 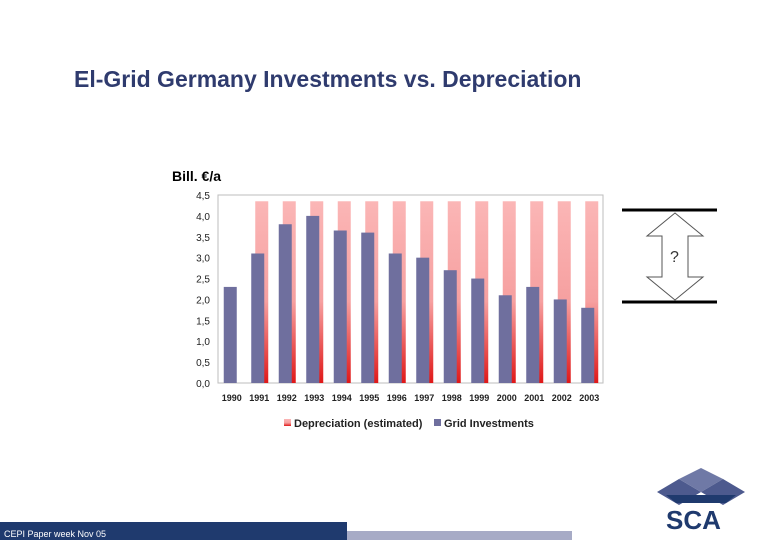 I want to click on y-tick-label: 2,5, so click(x=203, y=280).